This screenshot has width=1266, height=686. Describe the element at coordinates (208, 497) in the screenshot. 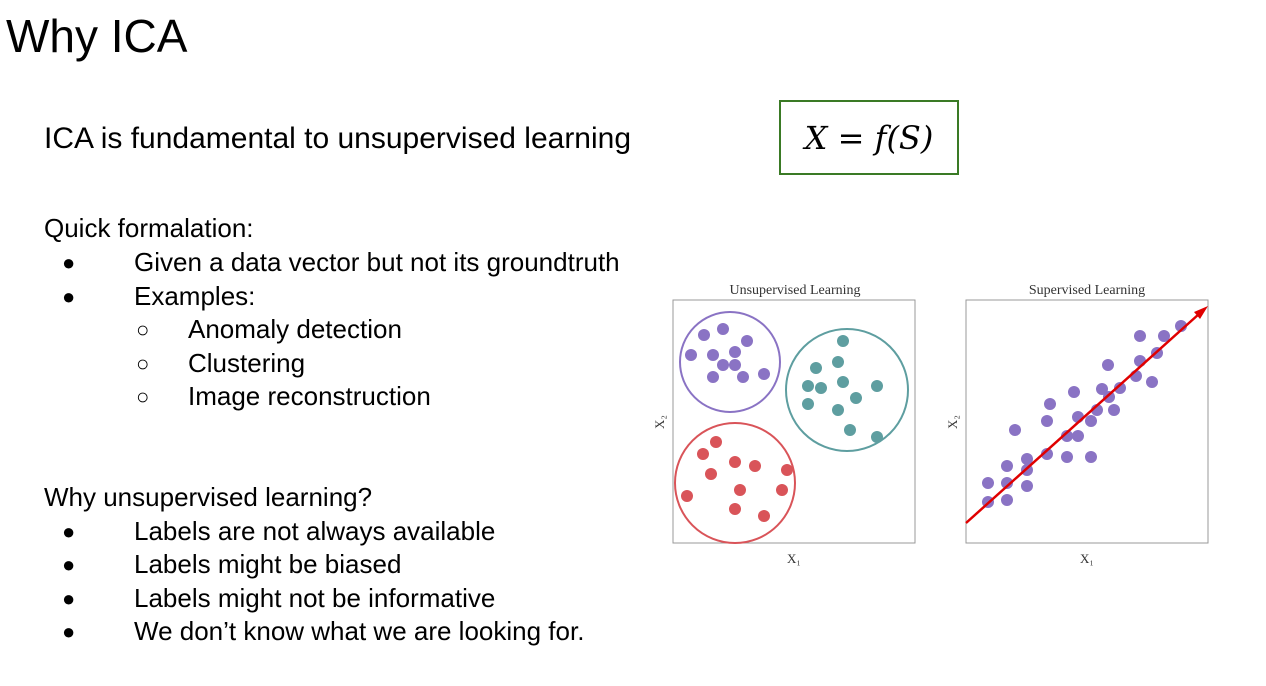

I see `why-heading: Why unsupervised learning?` at that location.